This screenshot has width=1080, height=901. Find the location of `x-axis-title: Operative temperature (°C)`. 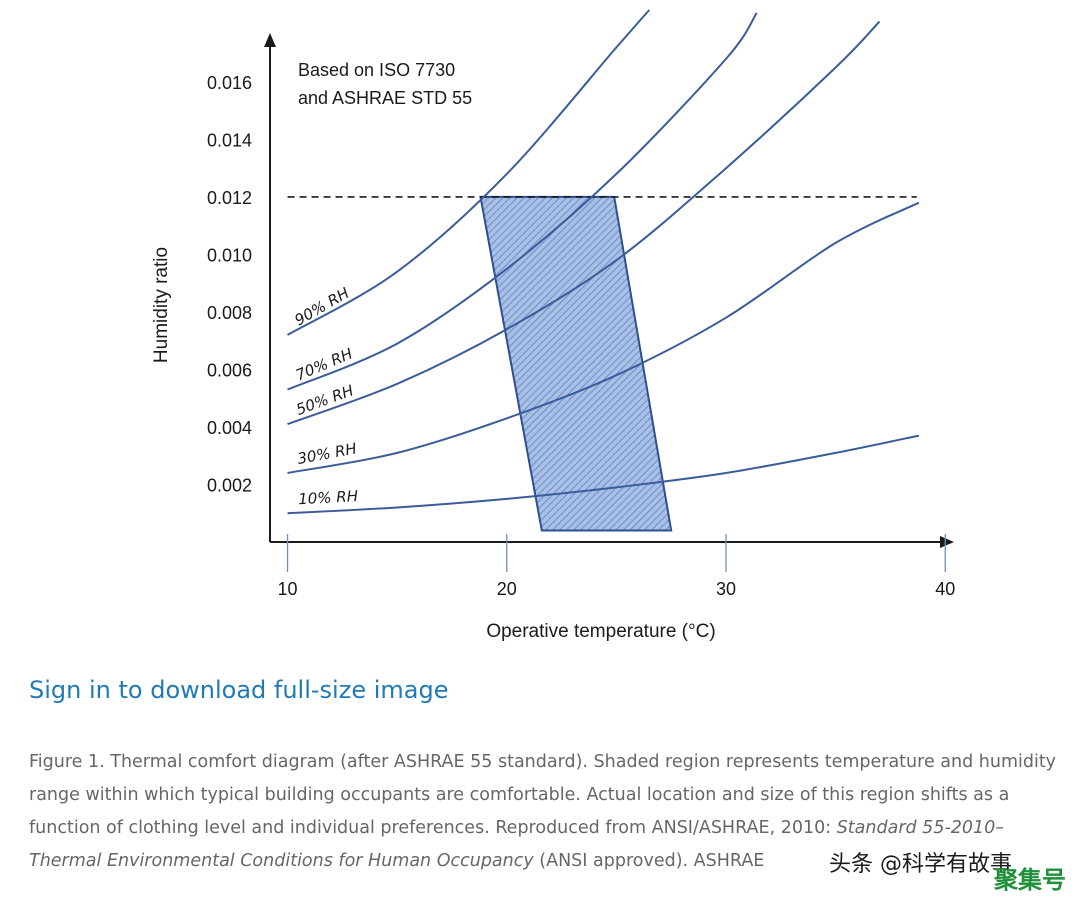

x-axis-title: Operative temperature (°C) is located at coordinates (600, 631).